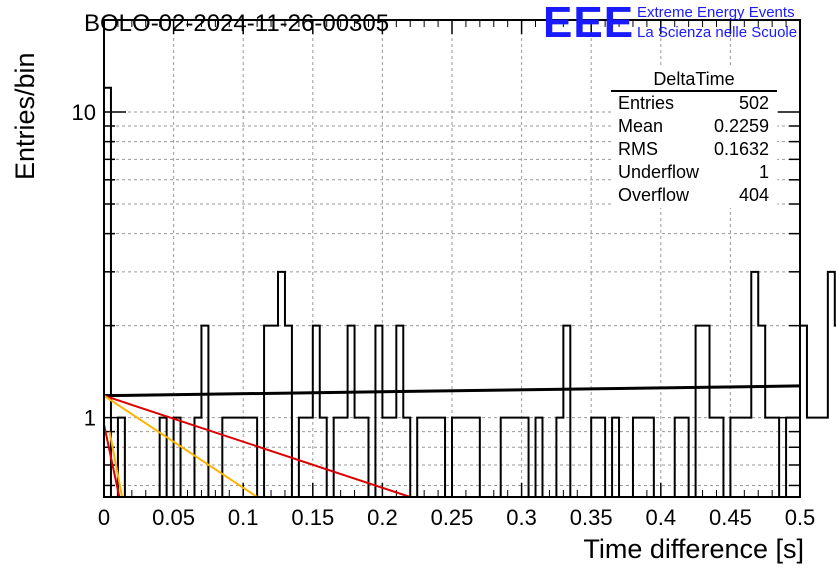 The image size is (836, 572). What do you see at coordinates (521, 517) in the screenshot?
I see `x-tick-label: 0.3` at bounding box center [521, 517].